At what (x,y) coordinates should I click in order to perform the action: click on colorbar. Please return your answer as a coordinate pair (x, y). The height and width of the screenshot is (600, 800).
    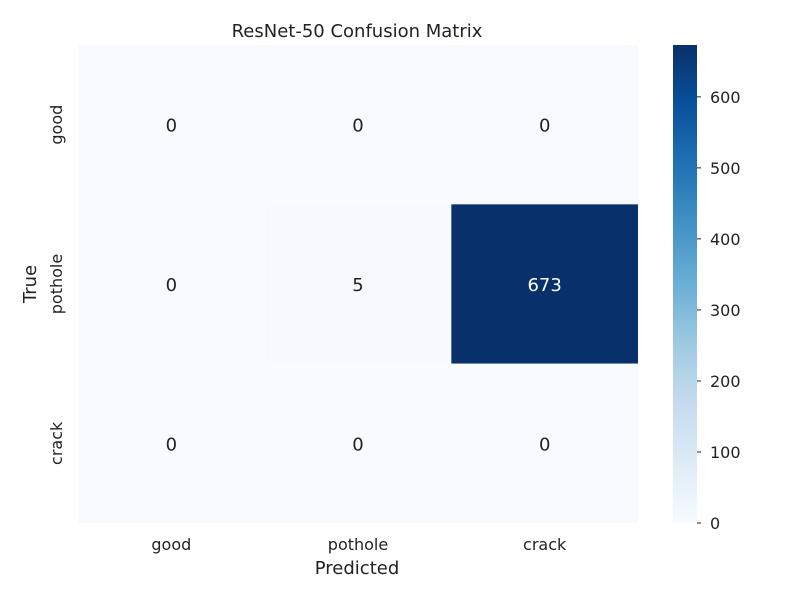
    Looking at the image, I should click on (685, 284).